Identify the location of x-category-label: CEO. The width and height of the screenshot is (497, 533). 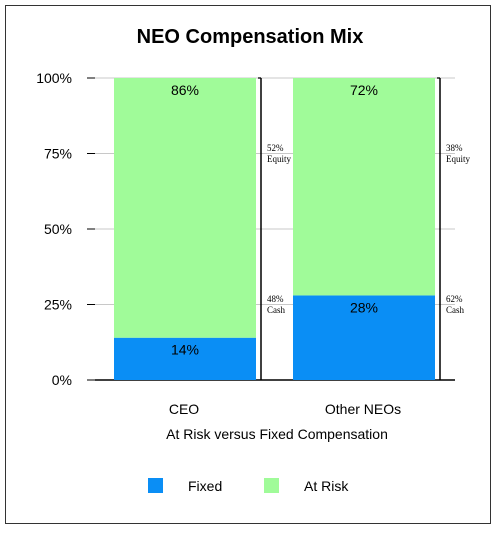
(184, 409).